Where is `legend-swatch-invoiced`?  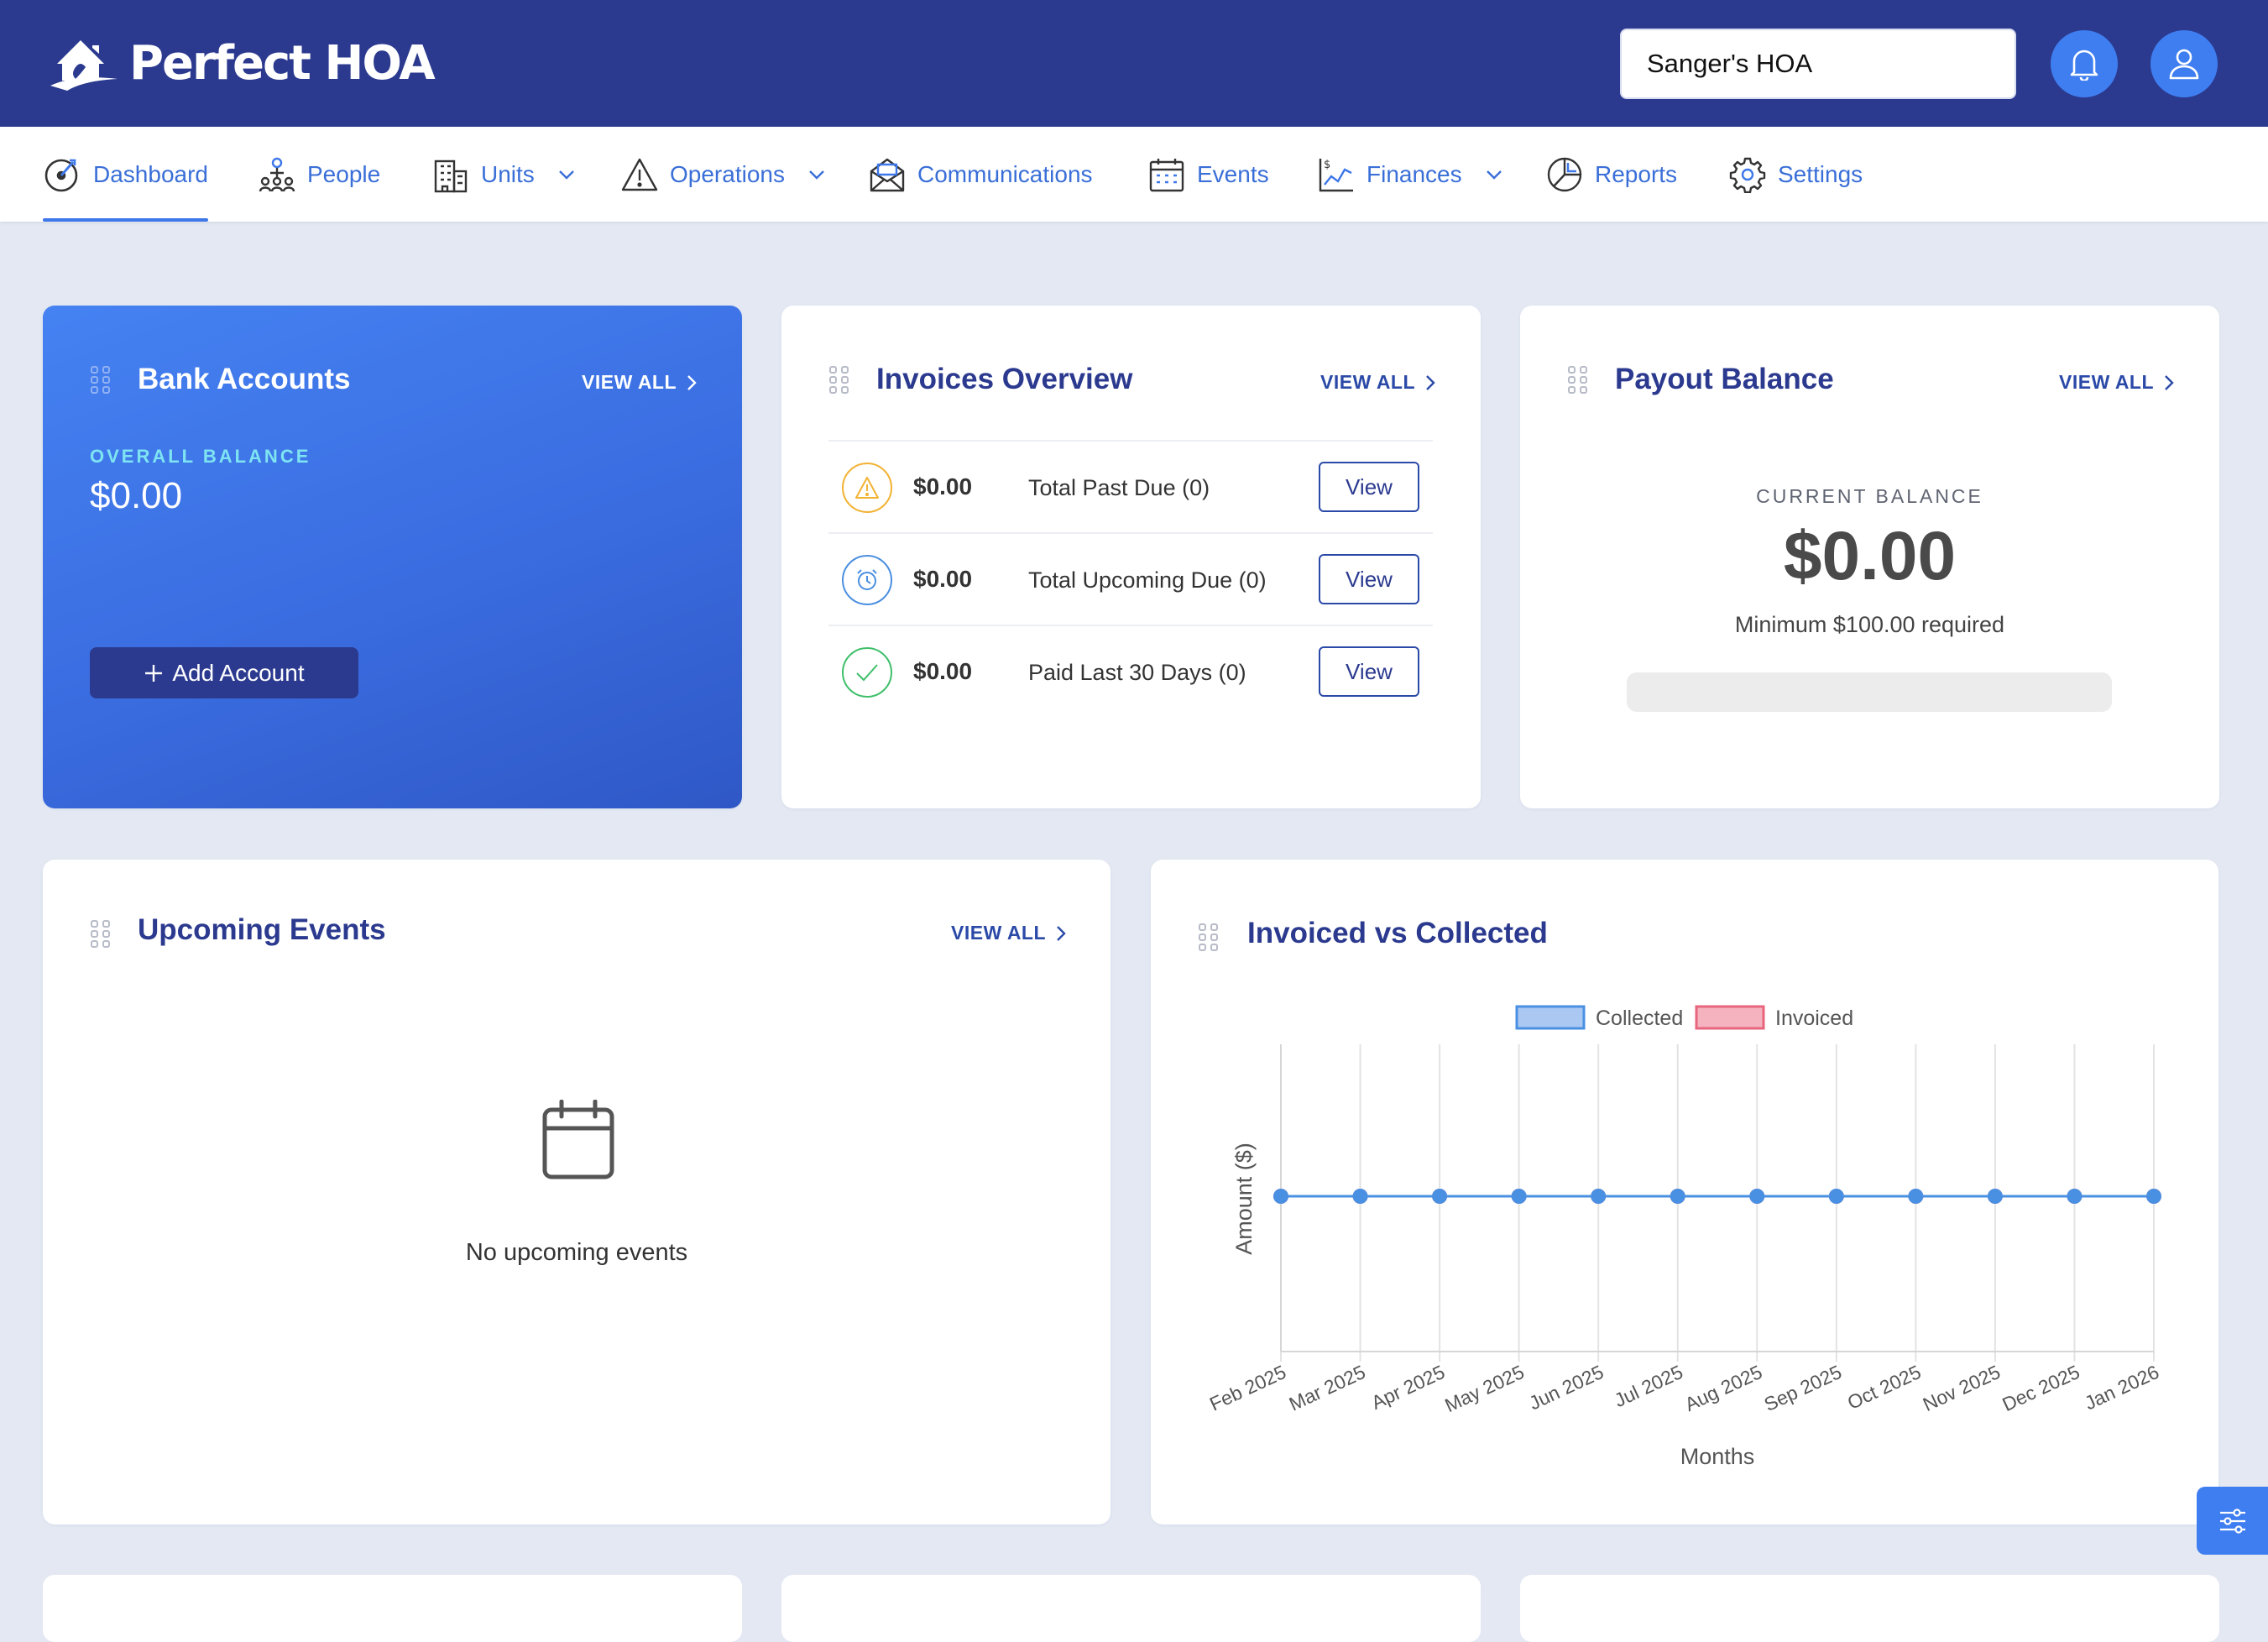 legend-swatch-invoiced is located at coordinates (1730, 1017).